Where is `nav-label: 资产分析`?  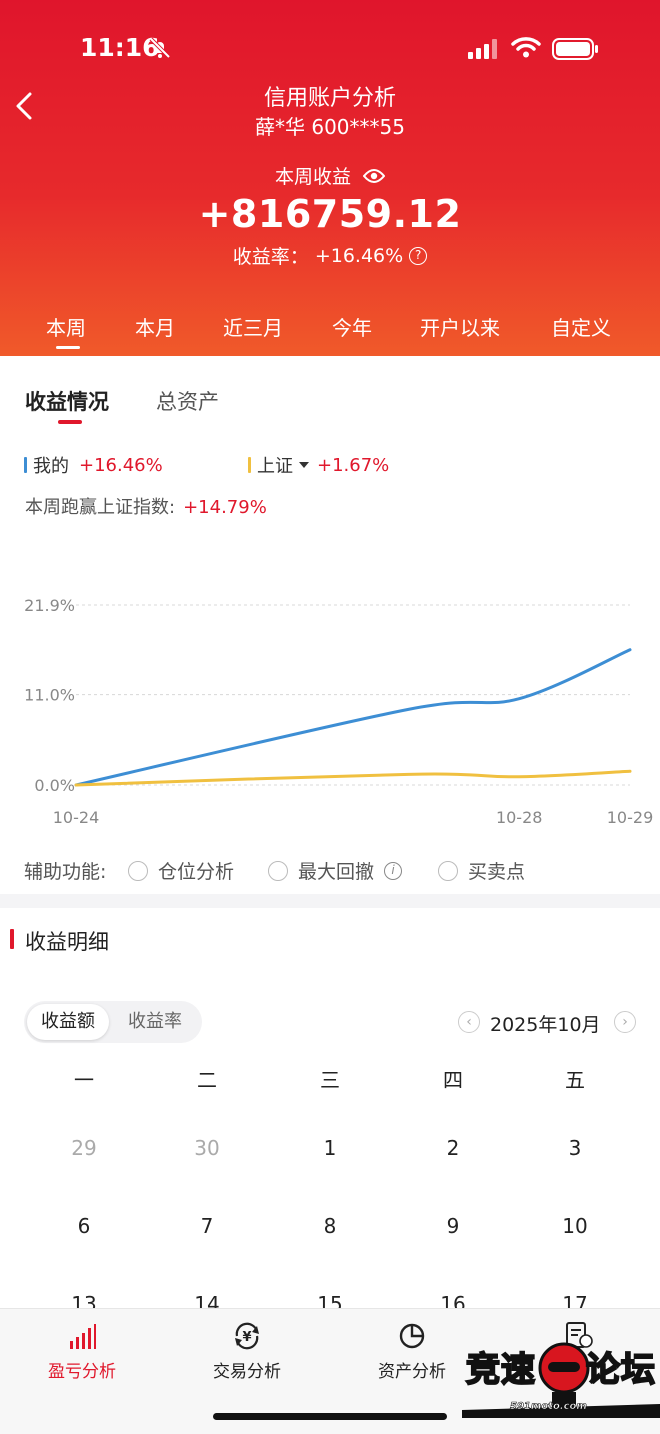 nav-label: 资产分析 is located at coordinates (412, 1372).